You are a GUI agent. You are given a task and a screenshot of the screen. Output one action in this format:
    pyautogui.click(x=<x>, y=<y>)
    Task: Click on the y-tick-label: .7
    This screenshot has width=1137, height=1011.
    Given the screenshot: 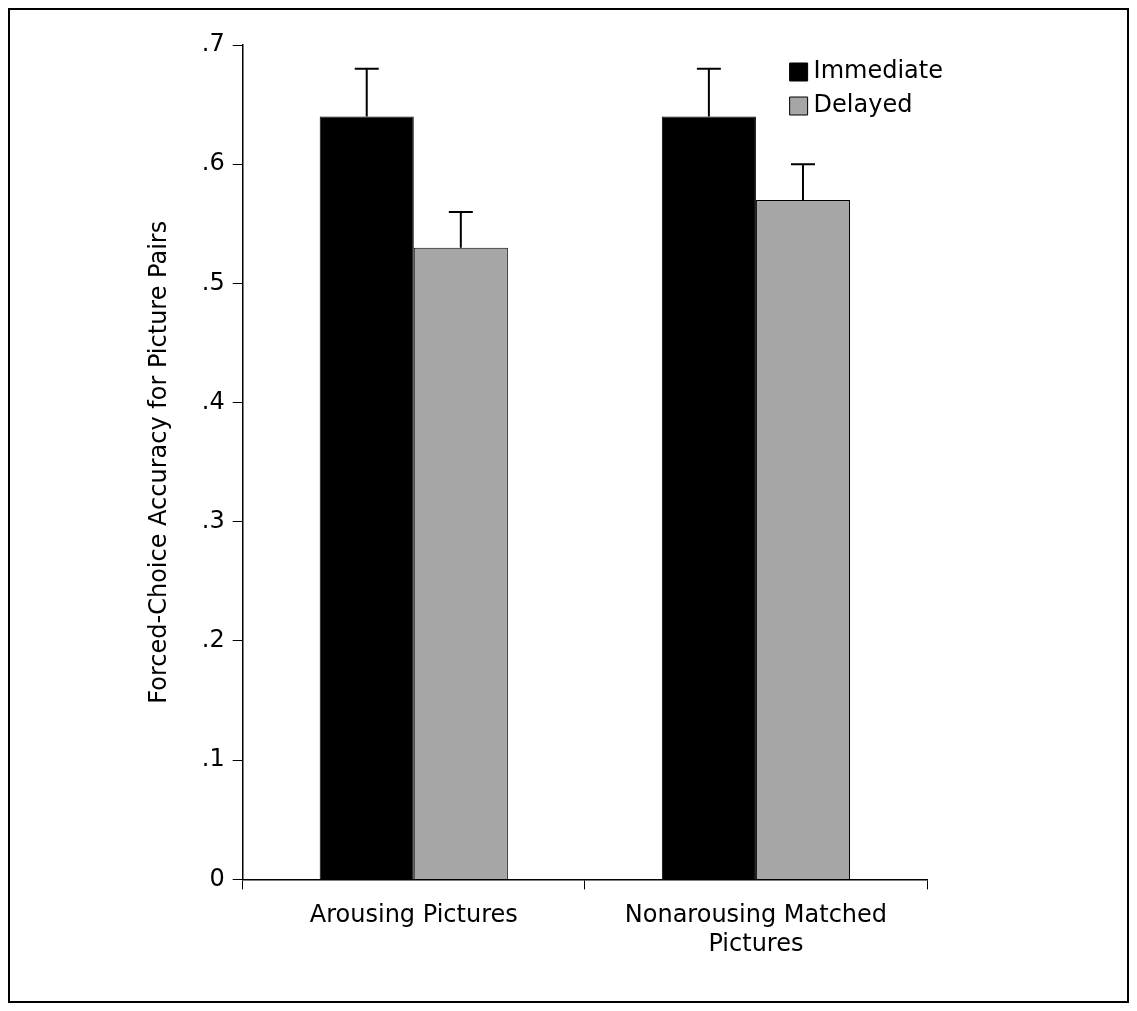 What is the action you would take?
    pyautogui.click(x=213, y=43)
    